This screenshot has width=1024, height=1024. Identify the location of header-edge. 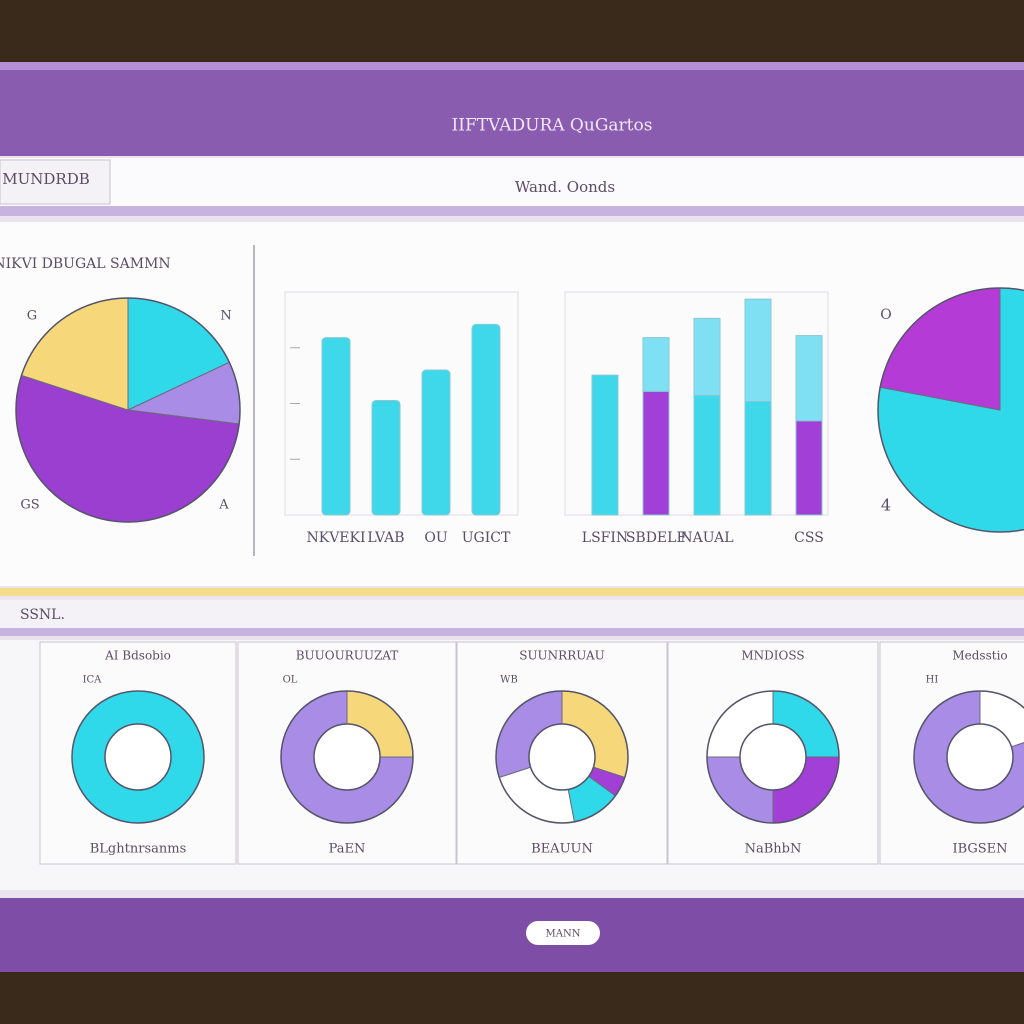
(512, 66).